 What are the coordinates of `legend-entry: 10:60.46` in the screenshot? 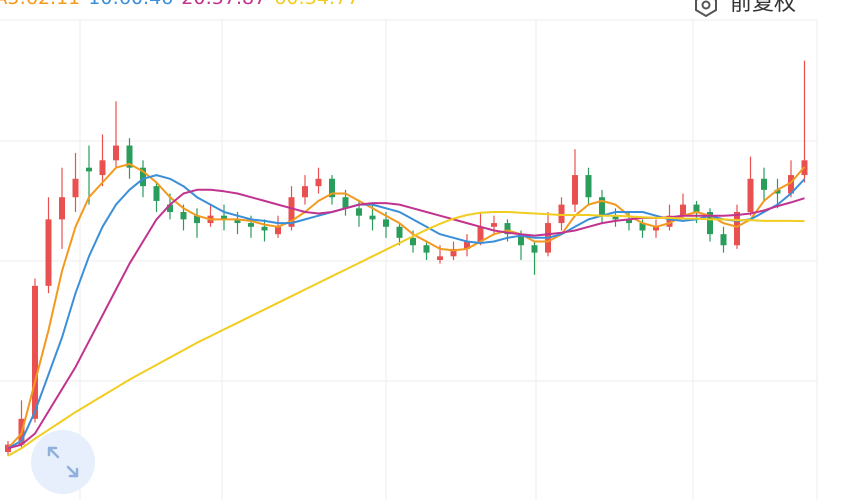 It's located at (130, 4).